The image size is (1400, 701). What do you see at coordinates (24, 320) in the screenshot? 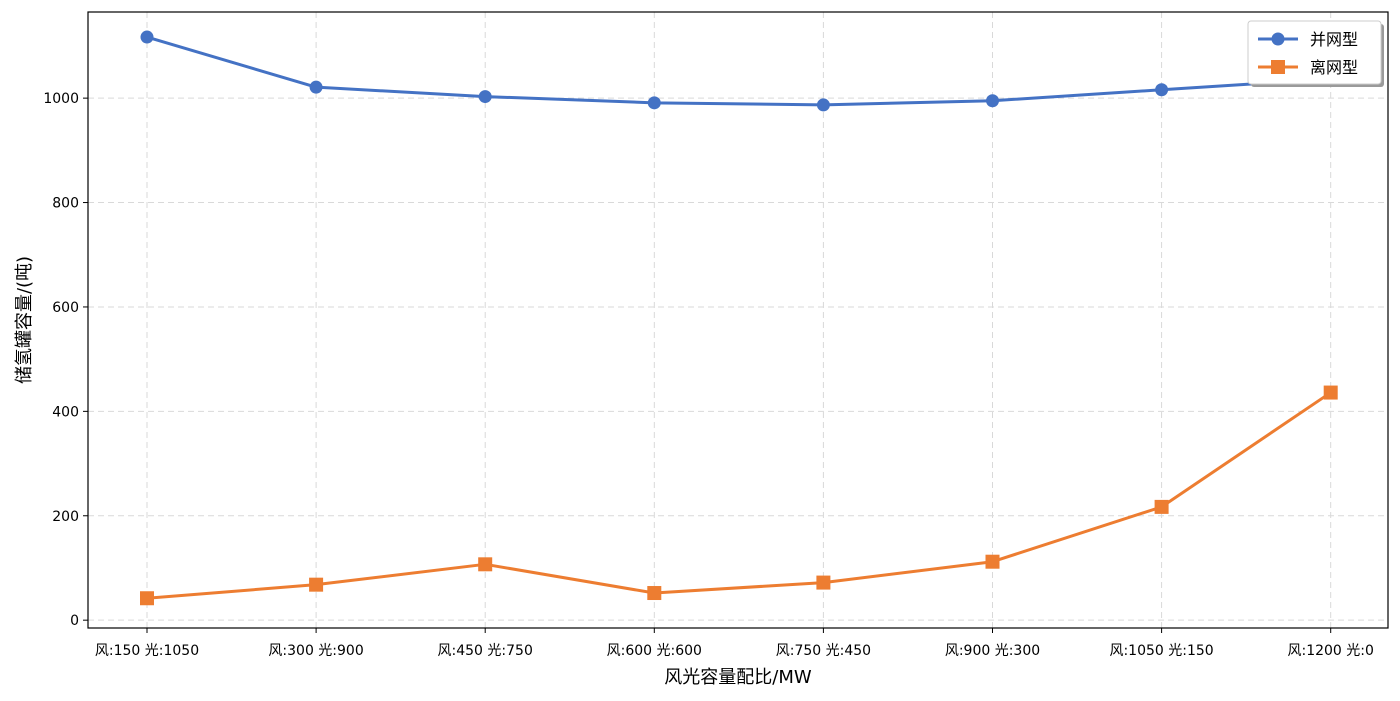
I see `y-axis-title: 储氢罐容量/(吨)` at bounding box center [24, 320].